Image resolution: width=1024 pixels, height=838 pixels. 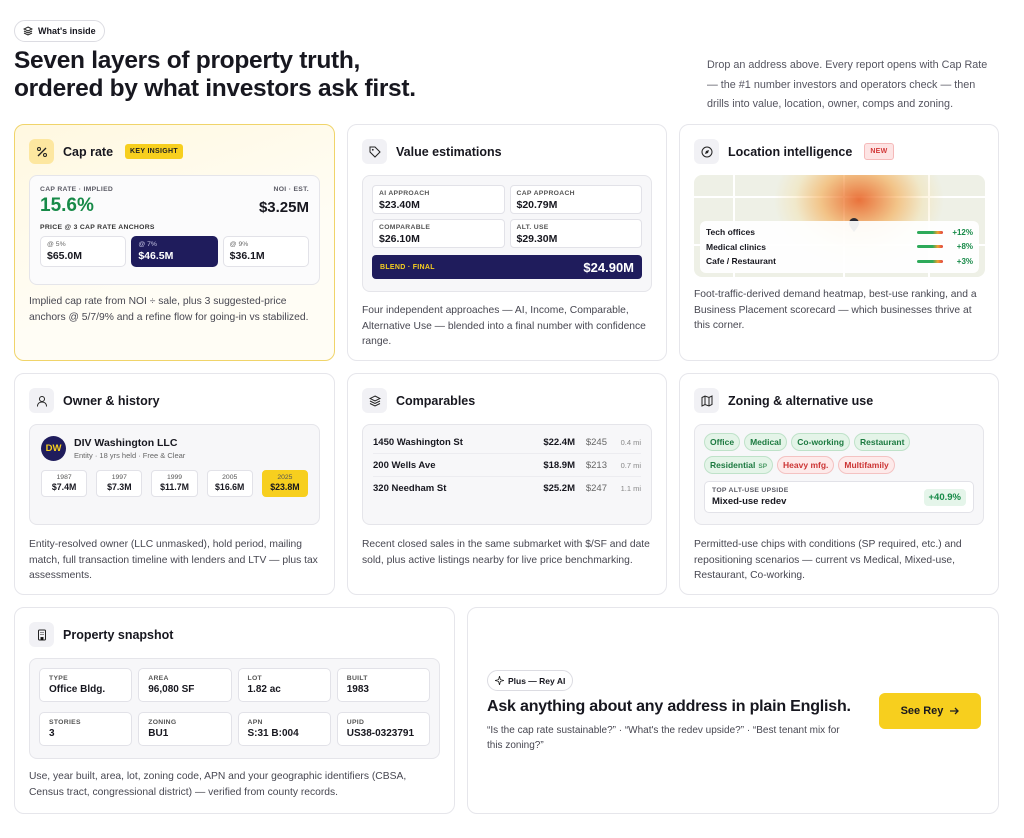 I want to click on field-label: AREA, so click(x=158, y=678).